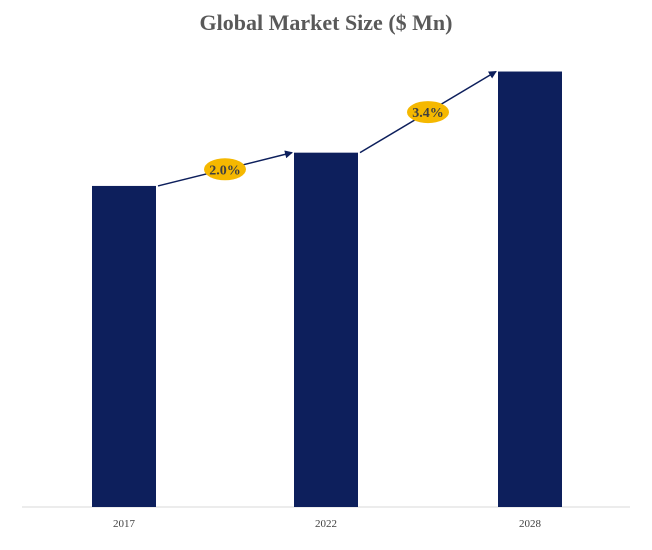 This screenshot has height=550, width=652. I want to click on bar-2022, so click(326, 329).